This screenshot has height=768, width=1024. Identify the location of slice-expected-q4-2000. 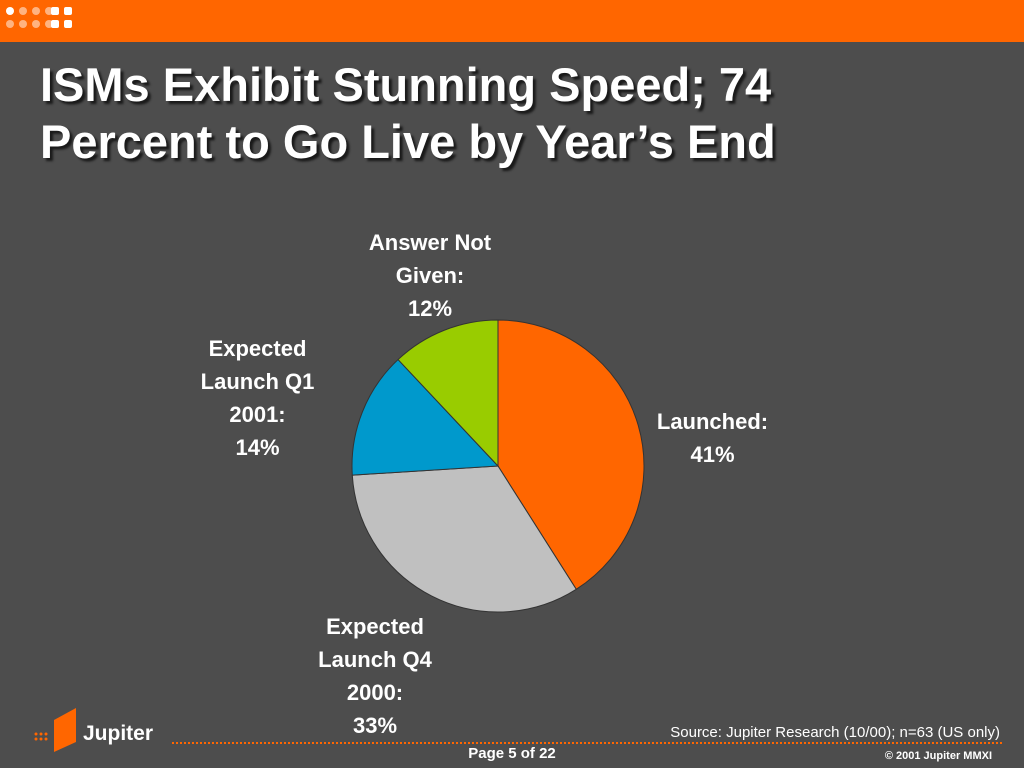
(464, 539).